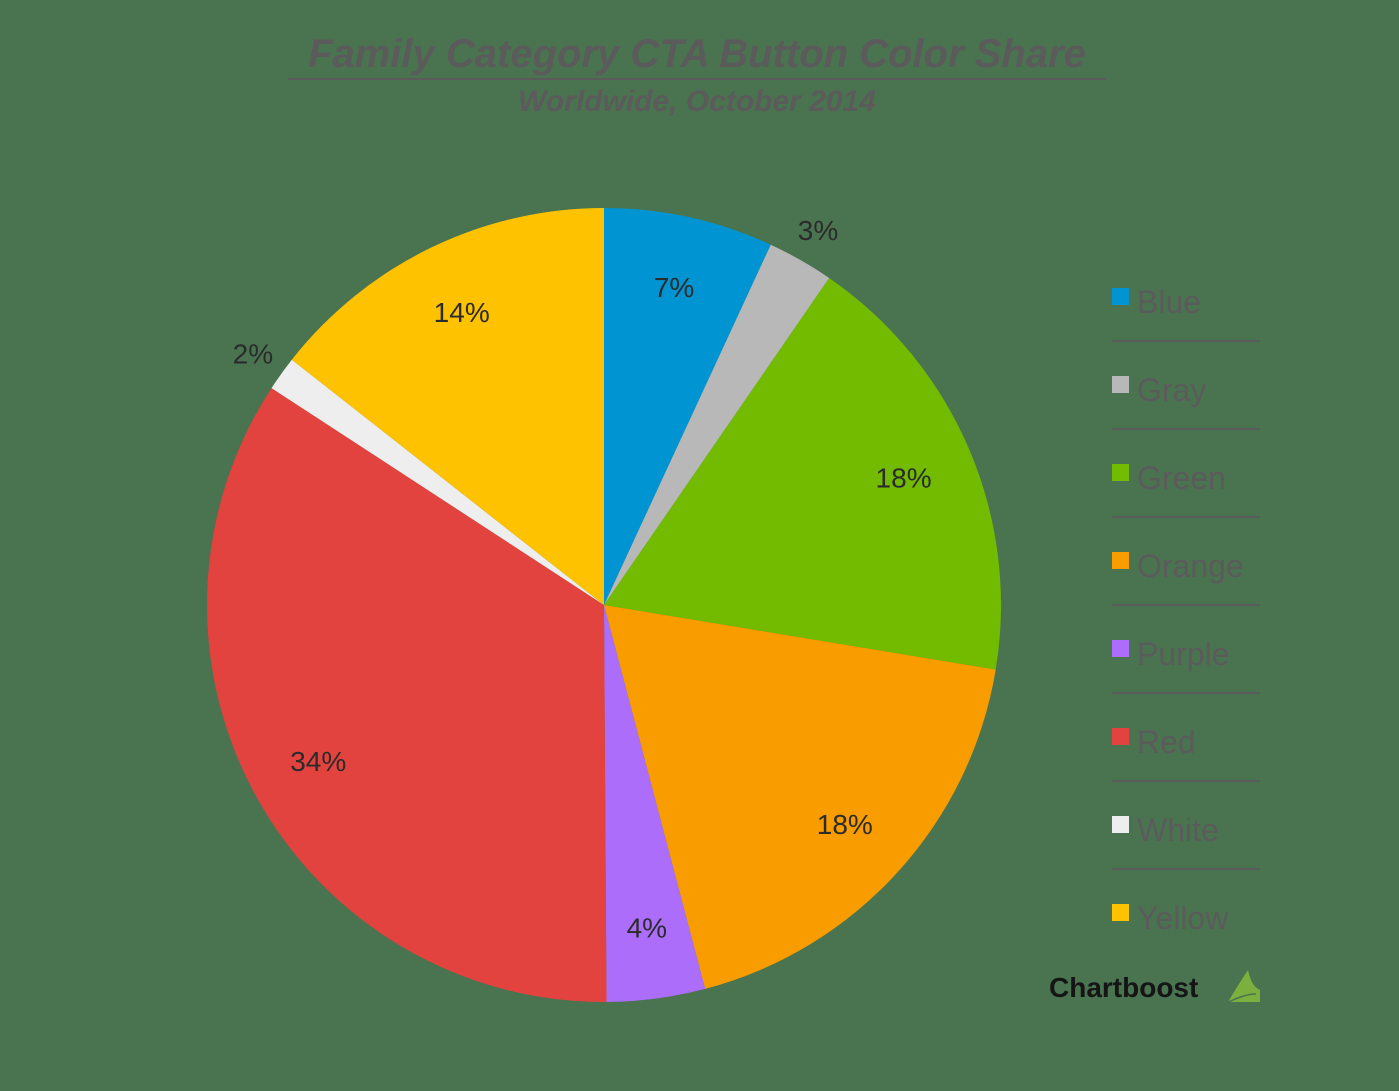 The image size is (1399, 1091). I want to click on pie-slice-gray, so click(717, 424).